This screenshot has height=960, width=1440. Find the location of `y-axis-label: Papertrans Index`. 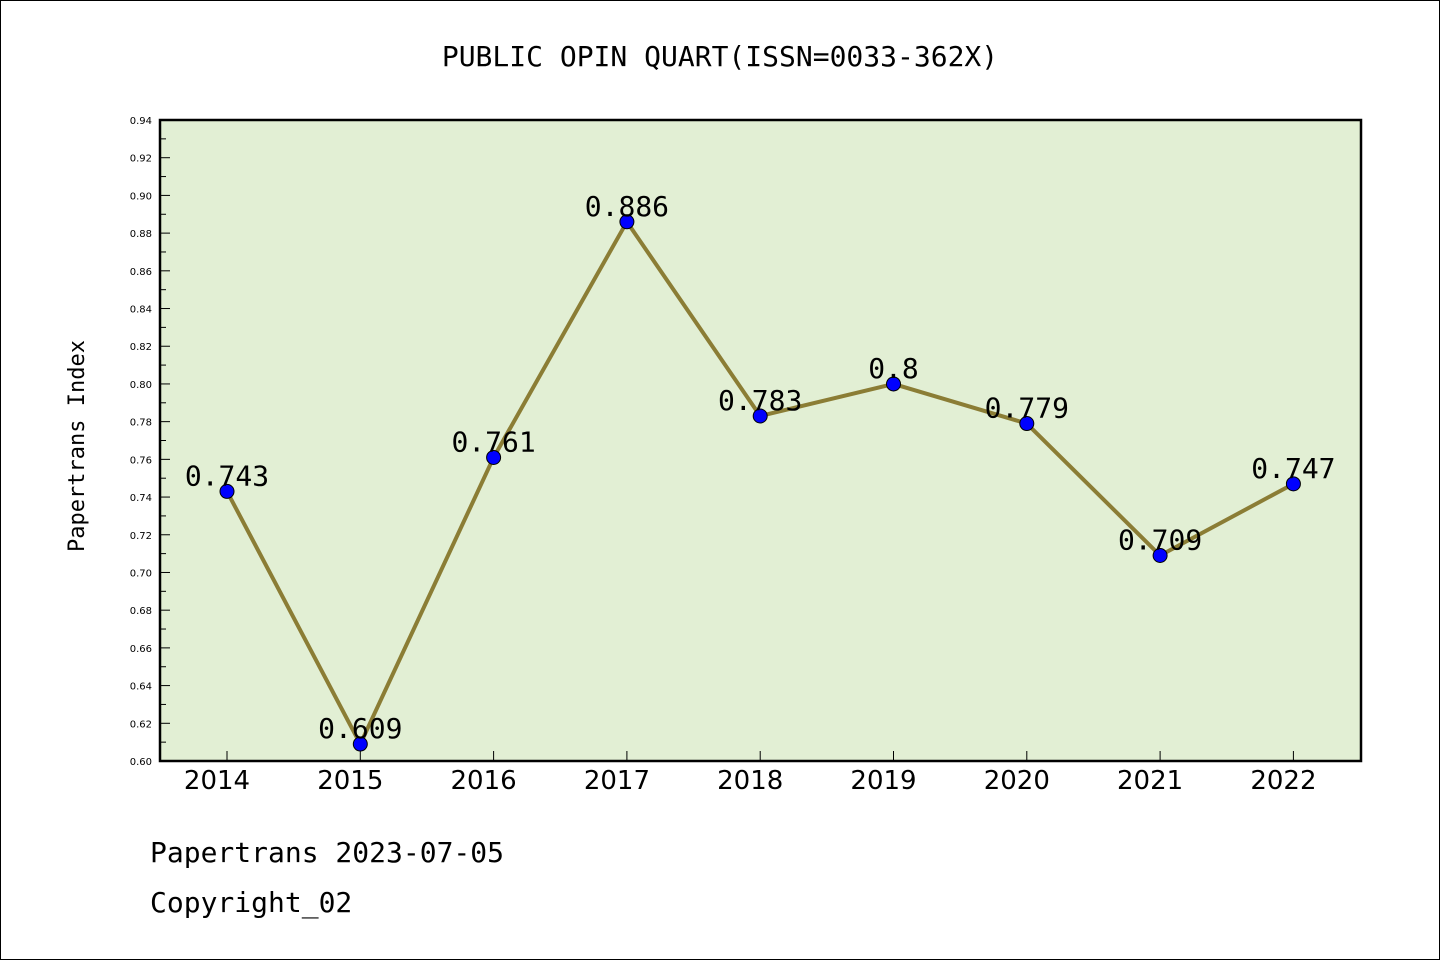

y-axis-label: Papertrans Index is located at coordinates (77, 446).